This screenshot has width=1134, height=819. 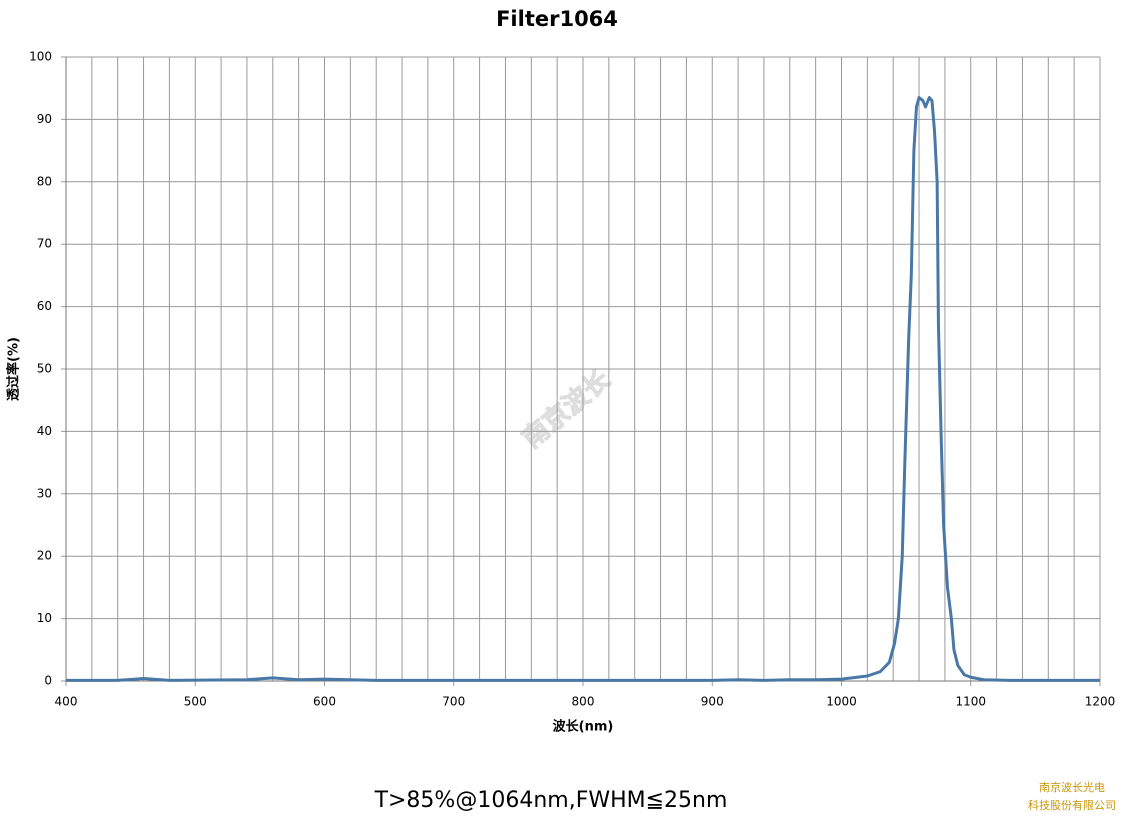 I want to click on company-line: 南京波长光电, so click(x=1072, y=787).